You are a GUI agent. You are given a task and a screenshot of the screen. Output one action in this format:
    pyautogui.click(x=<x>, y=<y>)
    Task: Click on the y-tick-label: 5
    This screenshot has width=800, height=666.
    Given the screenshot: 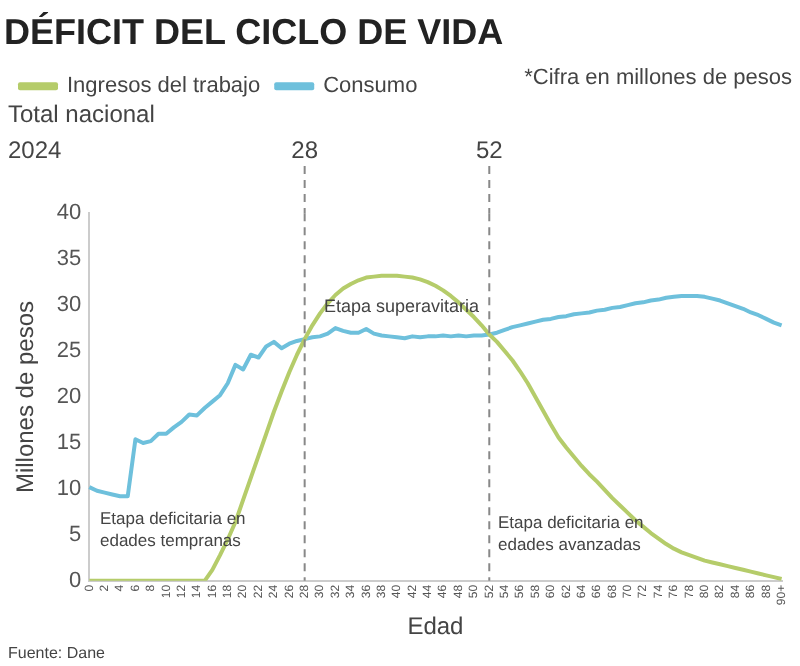 What is the action you would take?
    pyautogui.click(x=75, y=534)
    